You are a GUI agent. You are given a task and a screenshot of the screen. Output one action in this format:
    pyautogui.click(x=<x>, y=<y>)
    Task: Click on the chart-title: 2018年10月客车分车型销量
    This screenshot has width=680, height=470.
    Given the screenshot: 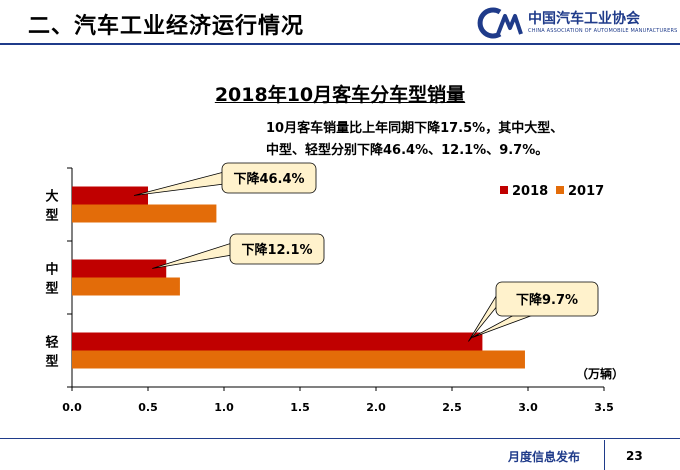 What is the action you would take?
    pyautogui.click(x=340, y=95)
    